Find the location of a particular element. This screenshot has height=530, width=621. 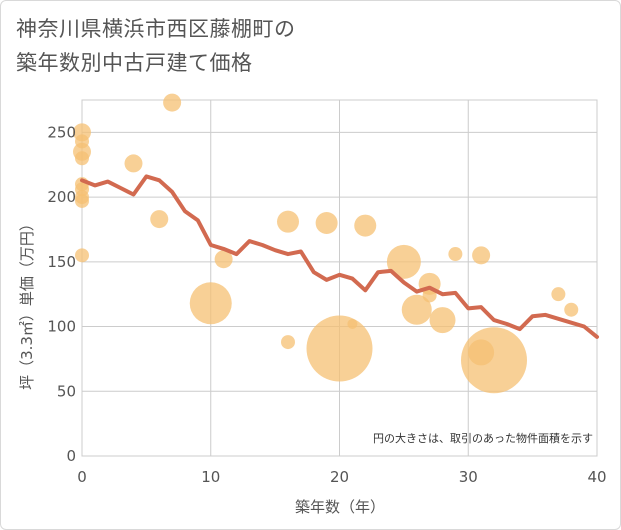

chart-title-line-2: 築年数別中古戸建て価格 is located at coordinates (134, 63).